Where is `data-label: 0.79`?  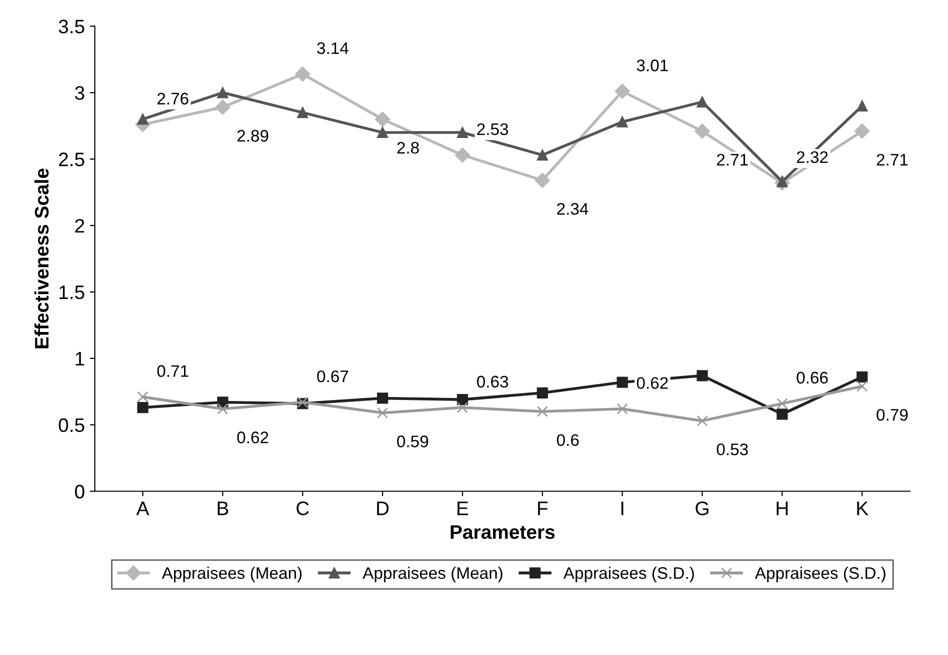
data-label: 0.79 is located at coordinates (892, 414).